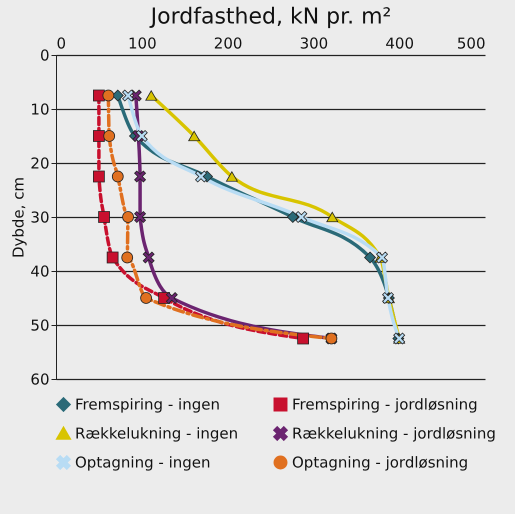 The image size is (515, 514). I want to click on legend-label: Optagning - jordløsning, so click(380, 463).